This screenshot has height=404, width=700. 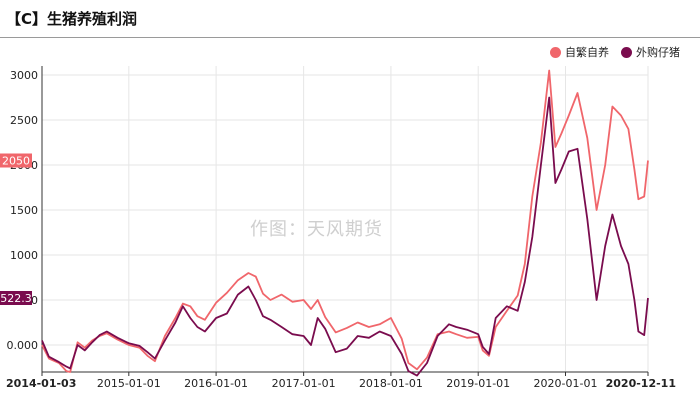 What do you see at coordinates (566, 383) in the screenshot?
I see `x-tick-label: 2020-01-01` at bounding box center [566, 383].